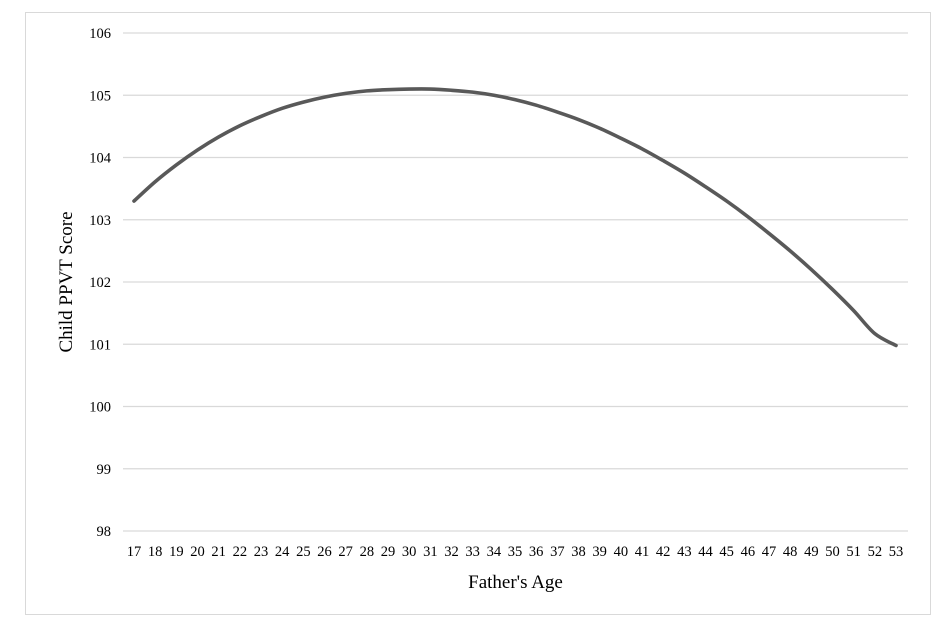 This screenshot has height=626, width=941. What do you see at coordinates (303, 552) in the screenshot?
I see `x-tick-label: 25` at bounding box center [303, 552].